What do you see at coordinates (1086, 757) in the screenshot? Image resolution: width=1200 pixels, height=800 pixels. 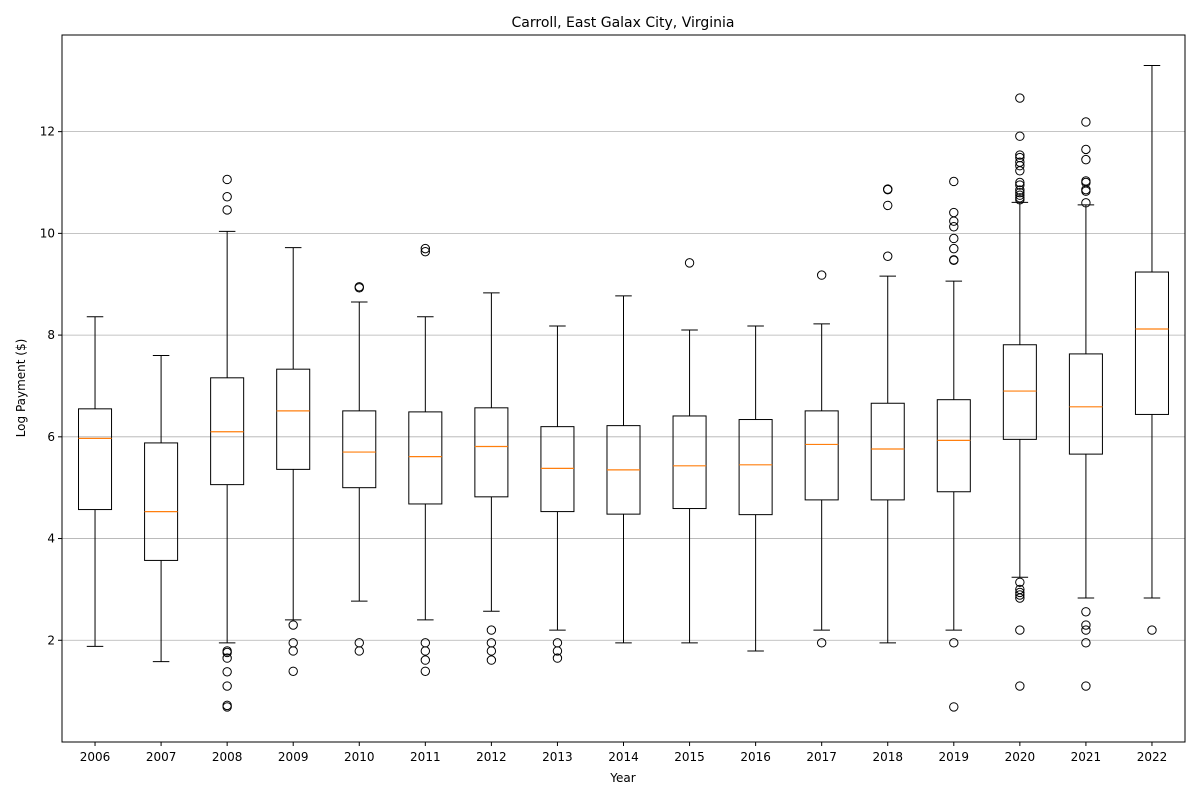 I see `x-tick-label: 2021` at bounding box center [1086, 757].